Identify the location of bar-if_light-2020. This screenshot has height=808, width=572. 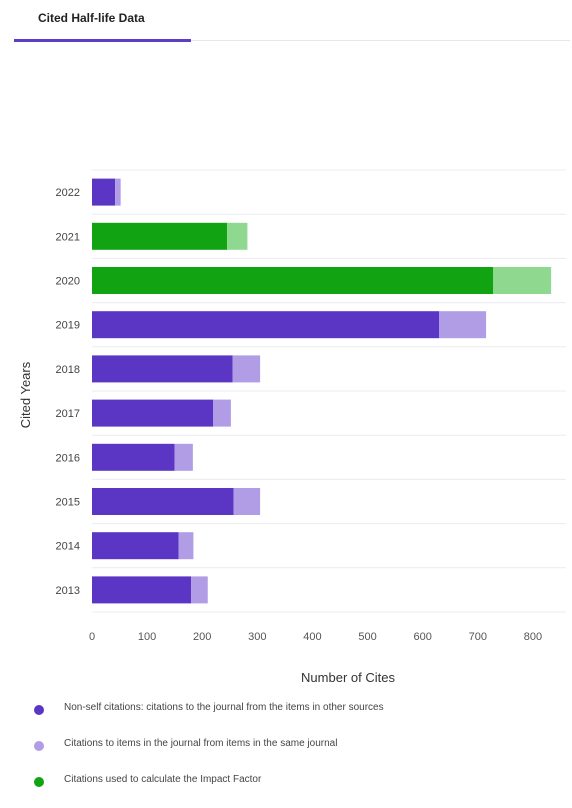
(522, 280).